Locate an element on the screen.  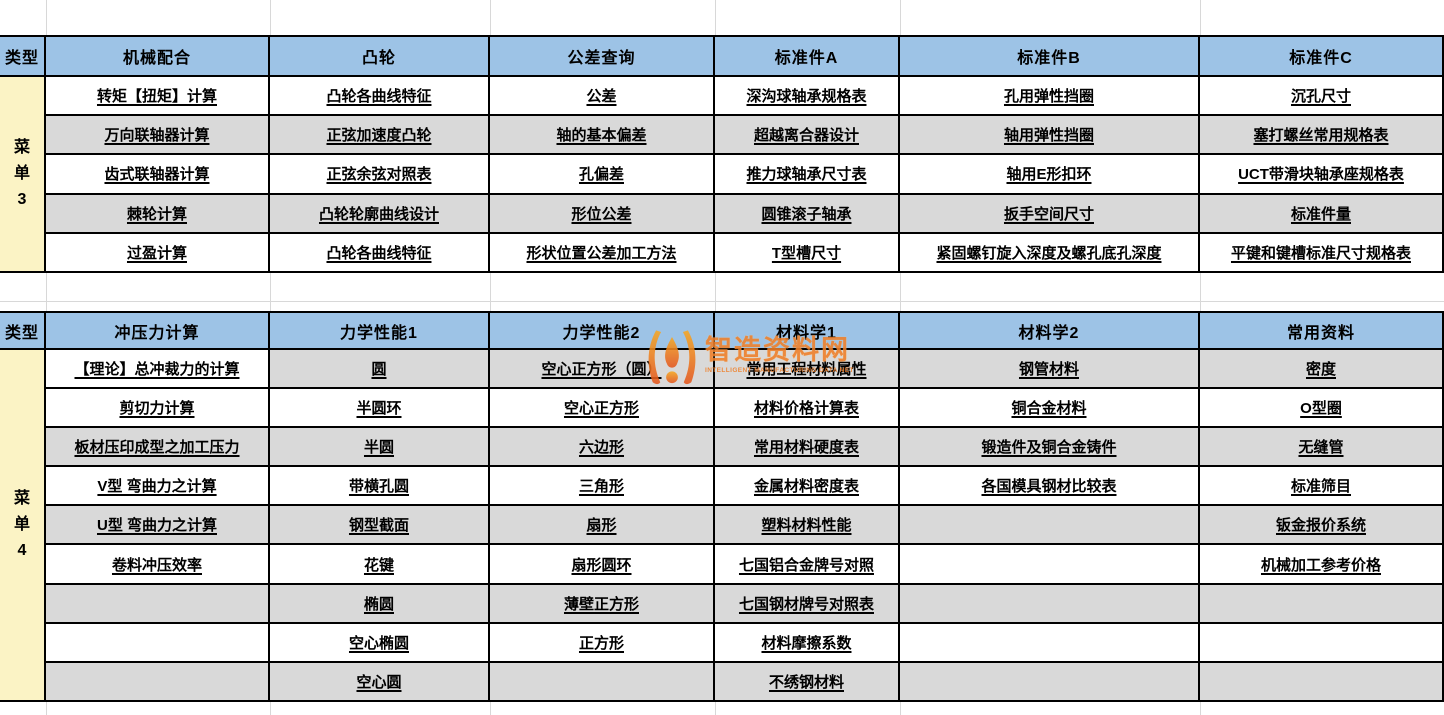
link-cell: 塑料材料性能 is located at coordinates (807, 526).